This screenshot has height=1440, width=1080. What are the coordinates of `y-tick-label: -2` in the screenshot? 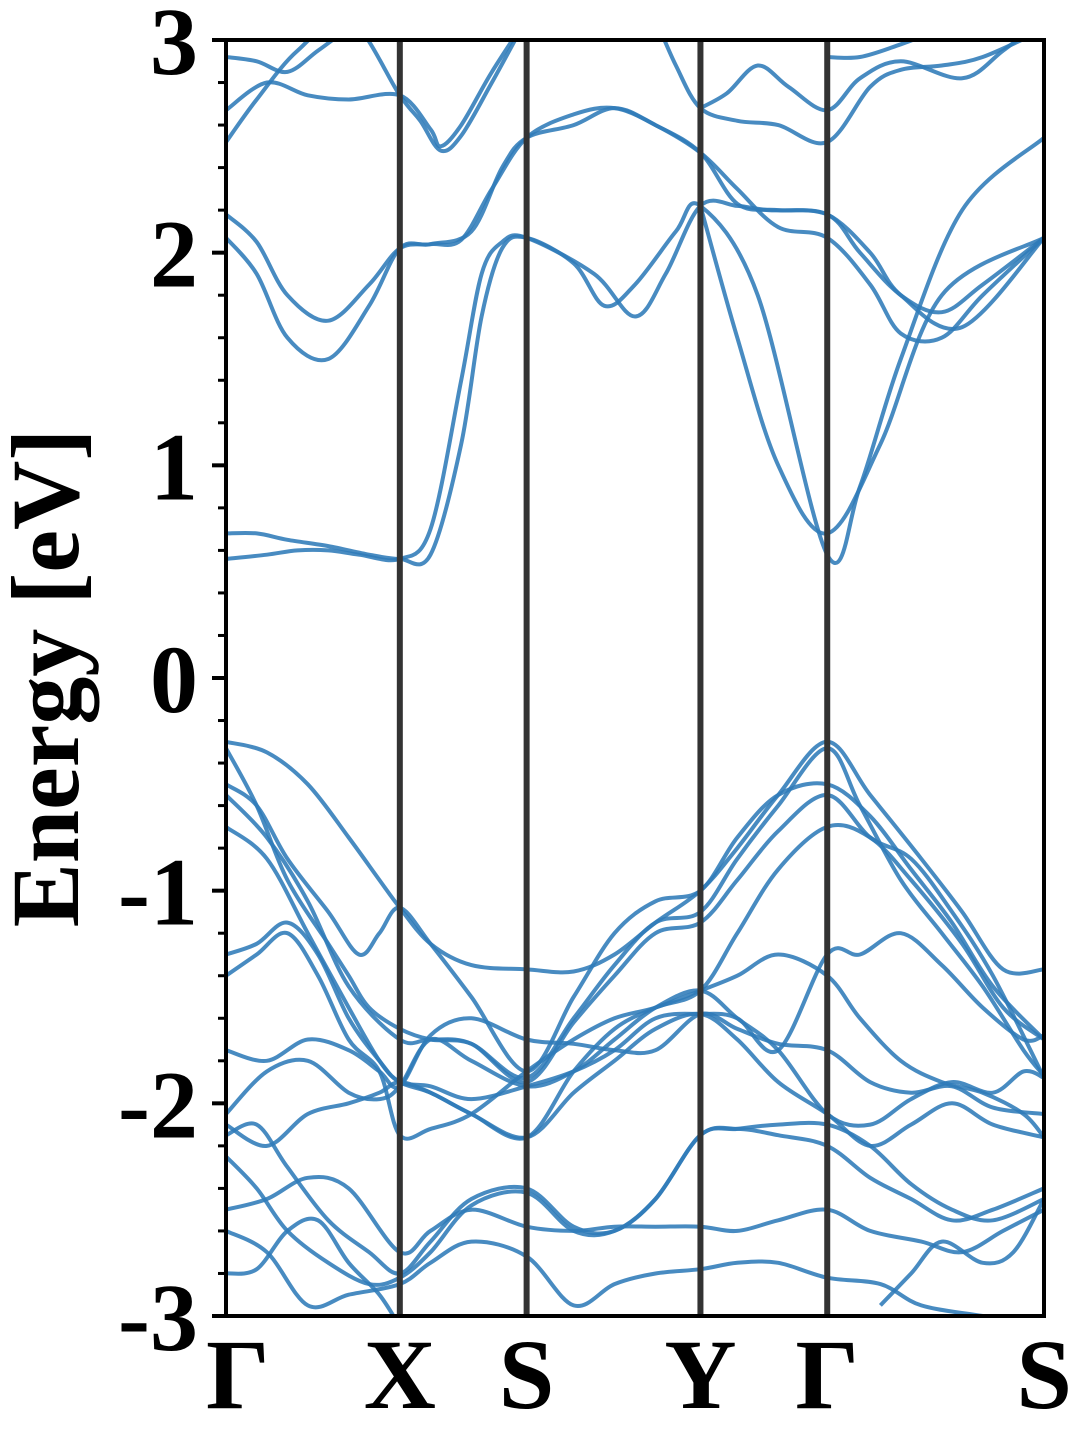 It's located at (158, 1104).